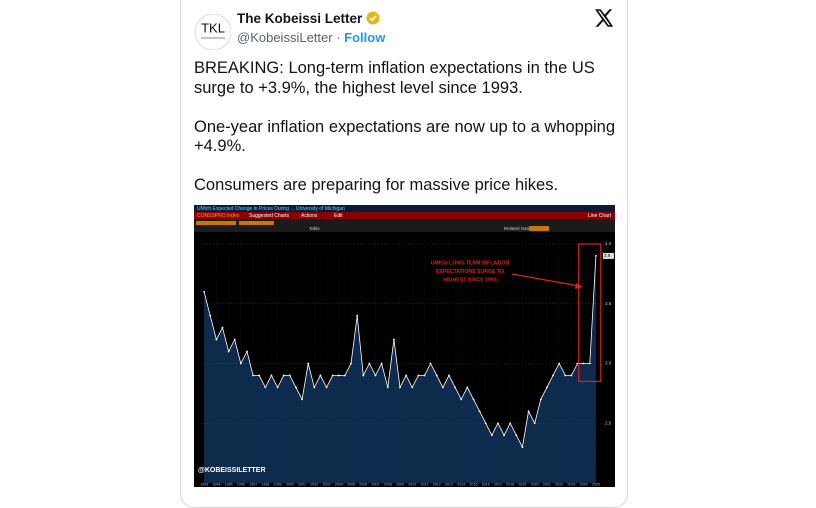 This screenshot has width=816, height=508. What do you see at coordinates (216, 484) in the screenshot?
I see `x-tick-label: 1994` at bounding box center [216, 484].